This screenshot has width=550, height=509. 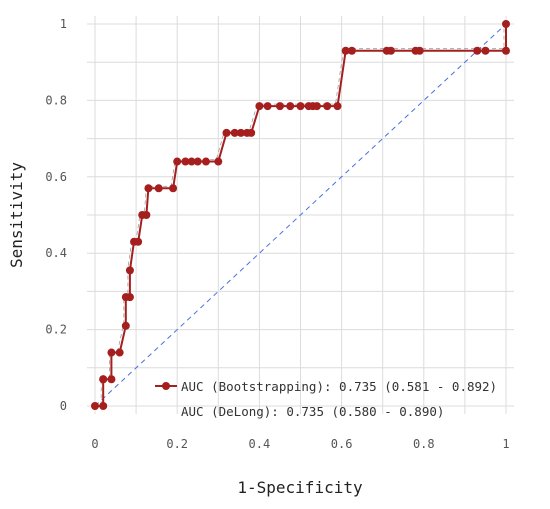 I want to click on x-tick-label: 0.8, so click(x=424, y=444).